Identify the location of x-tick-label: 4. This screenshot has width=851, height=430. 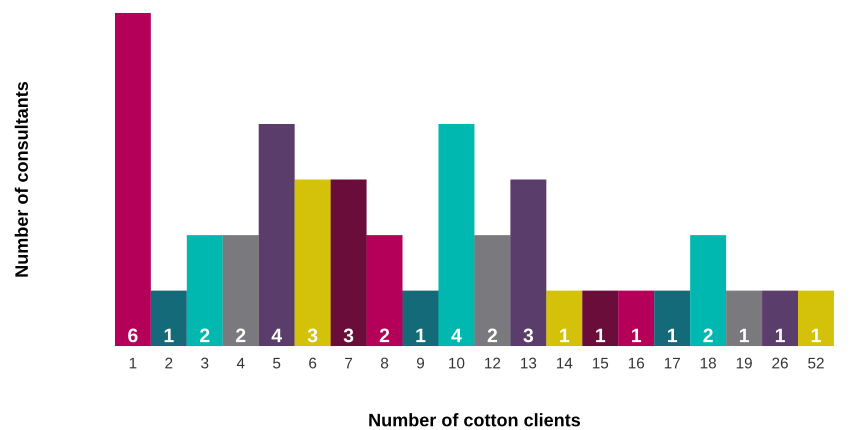
(240, 363).